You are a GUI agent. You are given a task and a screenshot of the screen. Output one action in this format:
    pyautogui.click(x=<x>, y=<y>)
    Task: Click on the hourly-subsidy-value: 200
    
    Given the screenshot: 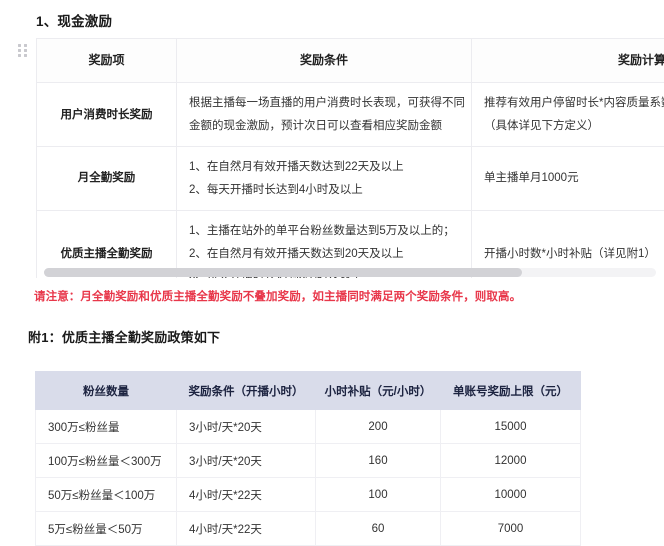 What is the action you would take?
    pyautogui.click(x=378, y=427)
    